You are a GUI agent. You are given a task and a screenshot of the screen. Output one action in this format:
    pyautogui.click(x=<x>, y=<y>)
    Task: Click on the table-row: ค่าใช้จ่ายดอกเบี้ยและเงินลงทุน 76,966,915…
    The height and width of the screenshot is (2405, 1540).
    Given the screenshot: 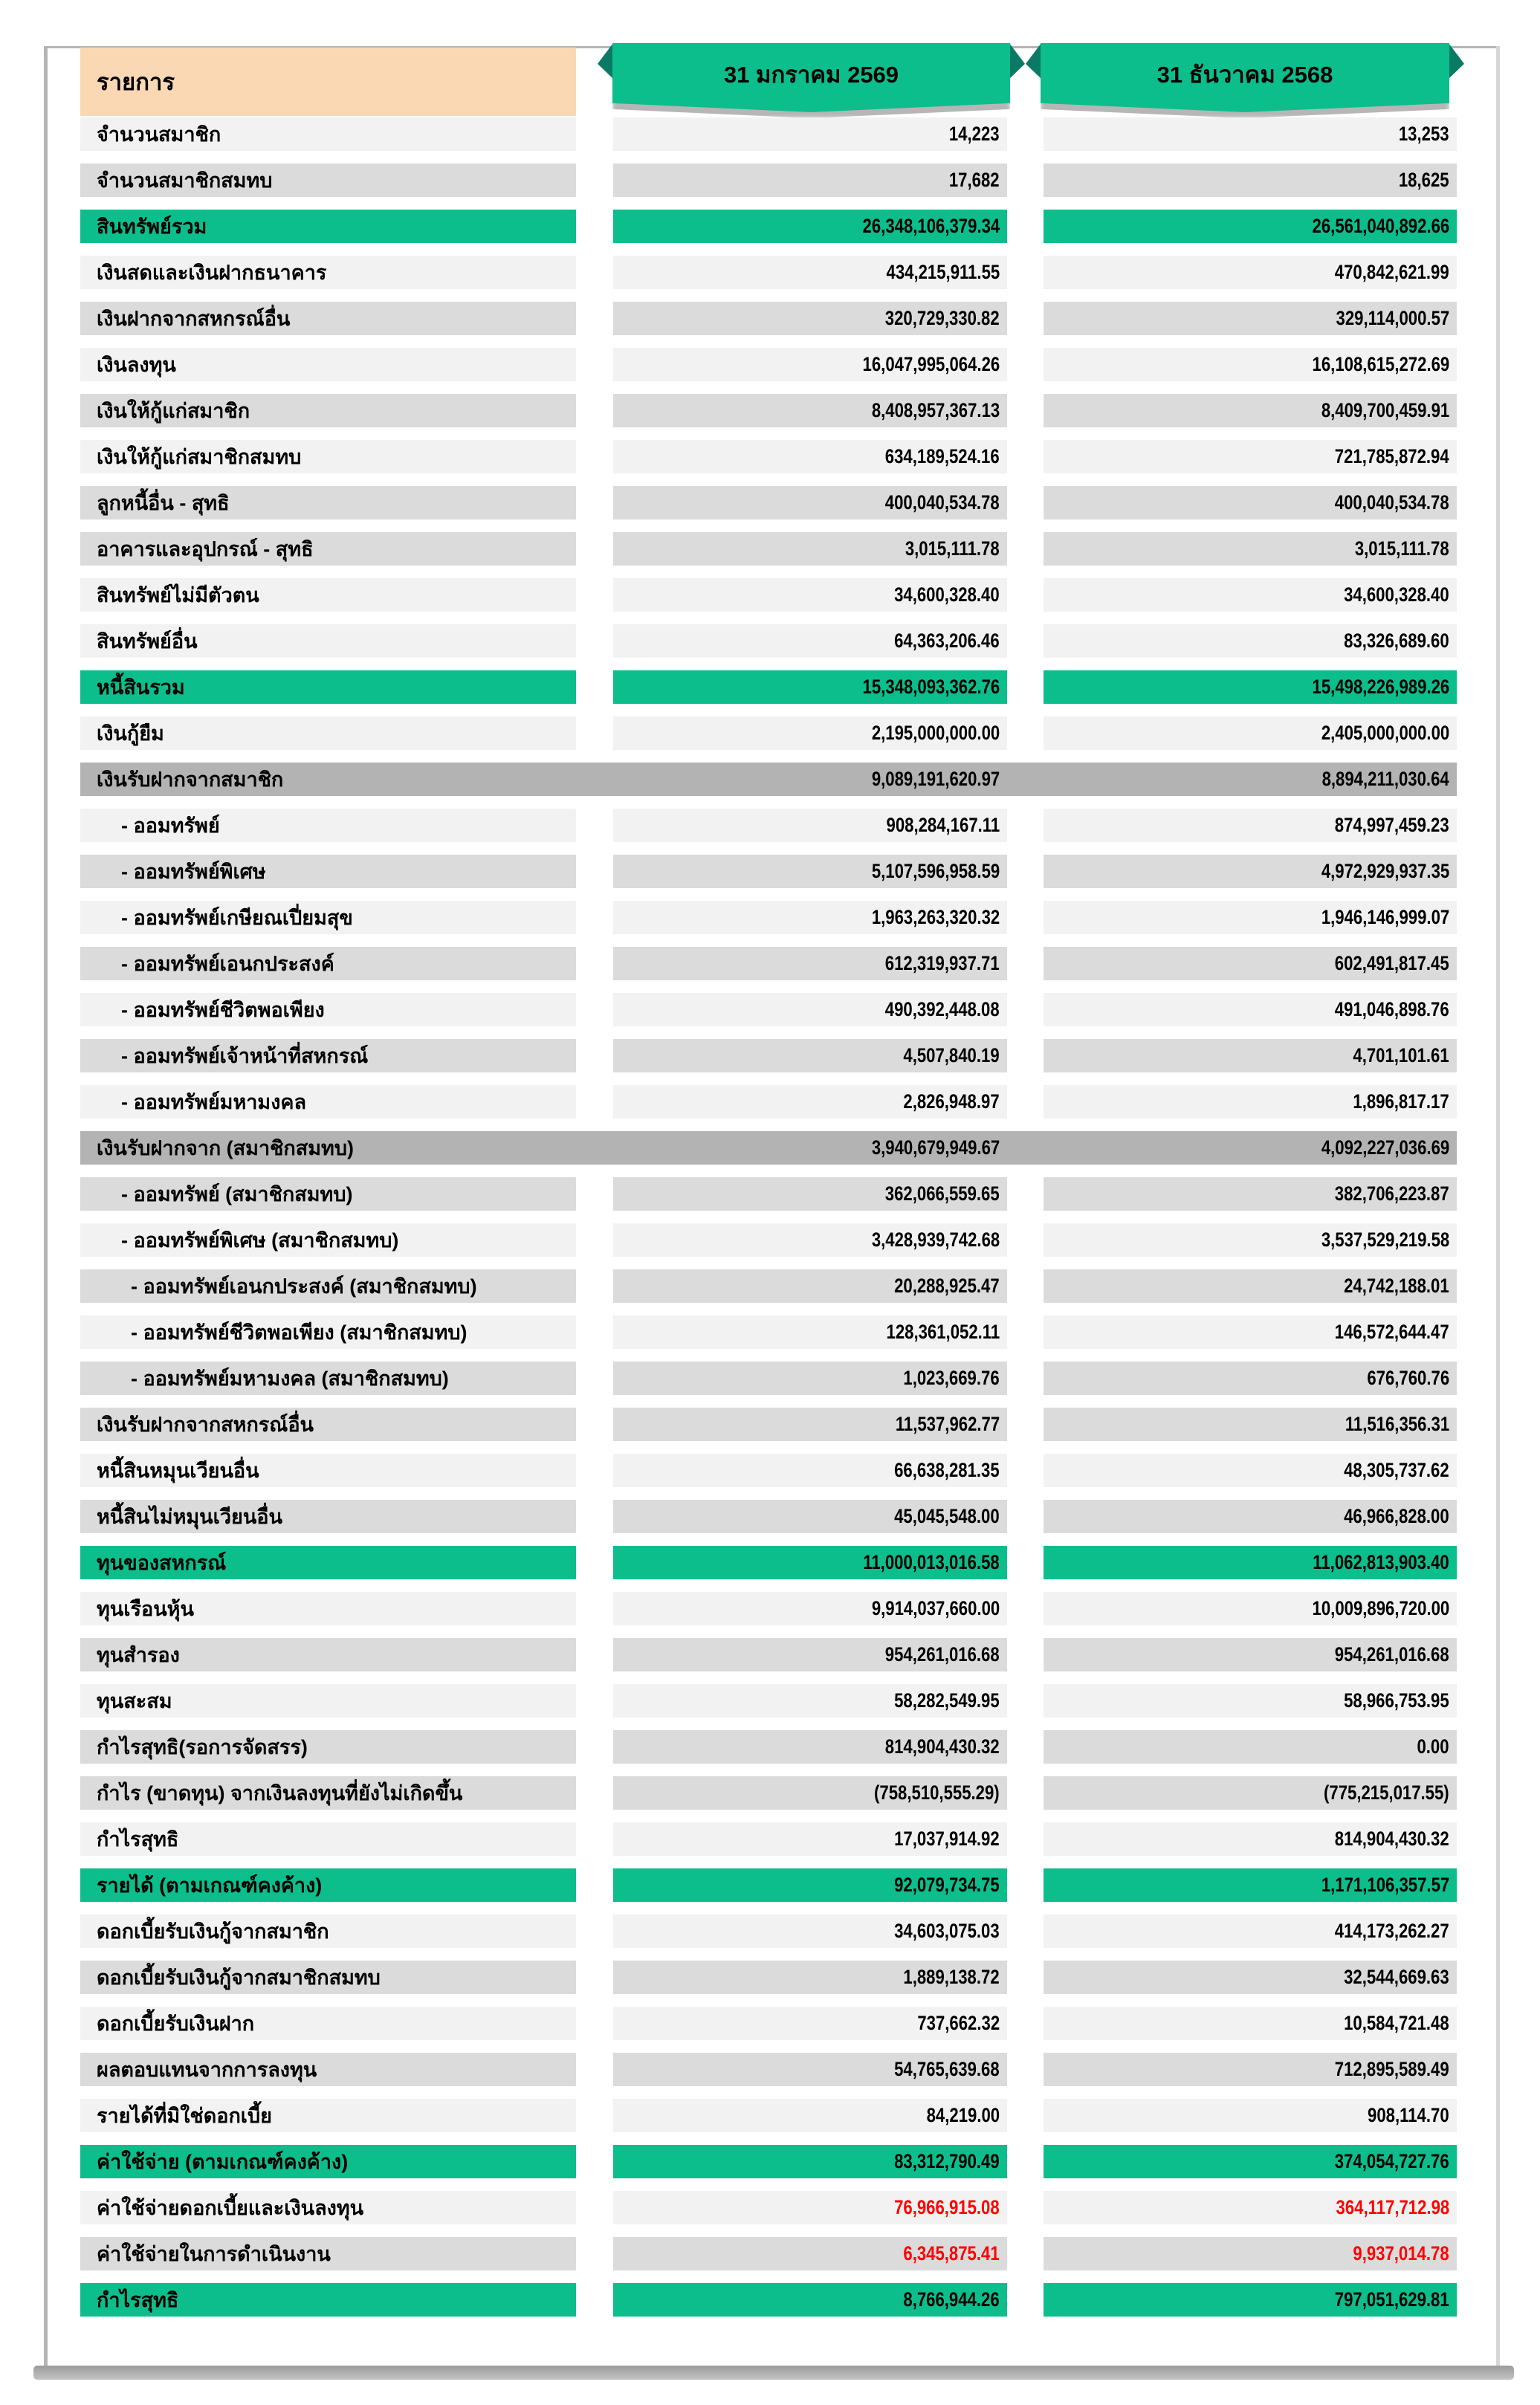 What is the action you would take?
    pyautogui.click(x=768, y=2207)
    